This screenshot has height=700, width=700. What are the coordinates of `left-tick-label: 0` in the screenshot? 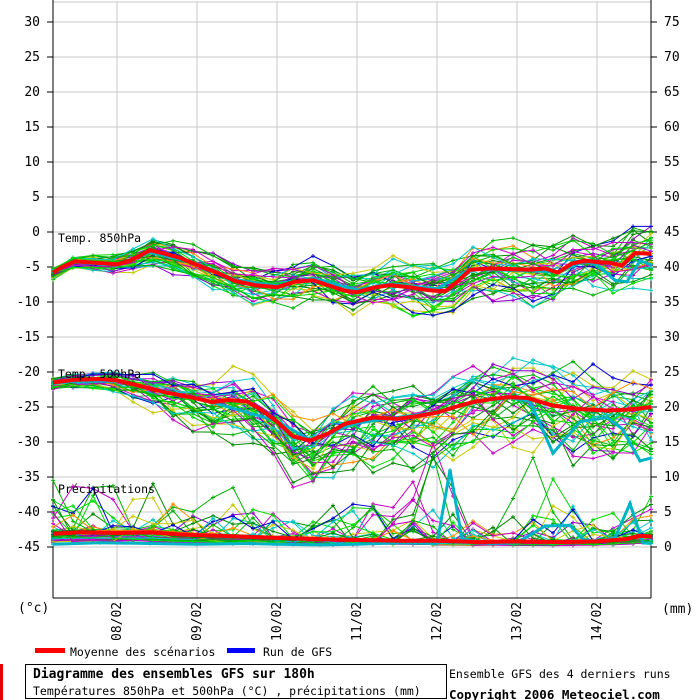 It's located at (36, 232).